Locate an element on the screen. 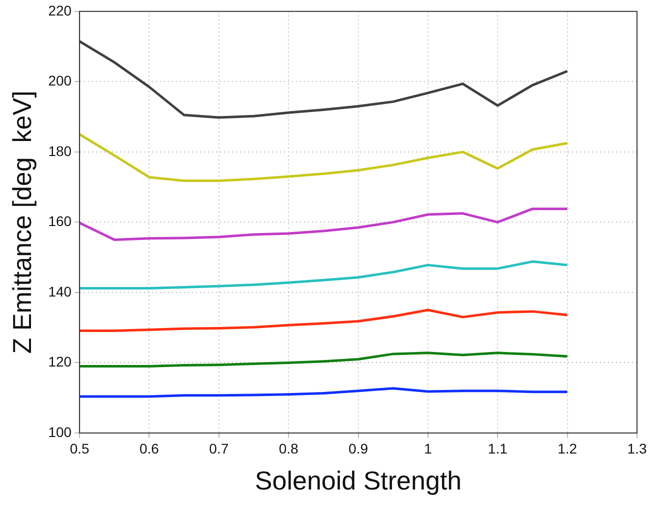 This screenshot has width=659, height=512. y-tick-label: 120 is located at coordinates (60, 362).